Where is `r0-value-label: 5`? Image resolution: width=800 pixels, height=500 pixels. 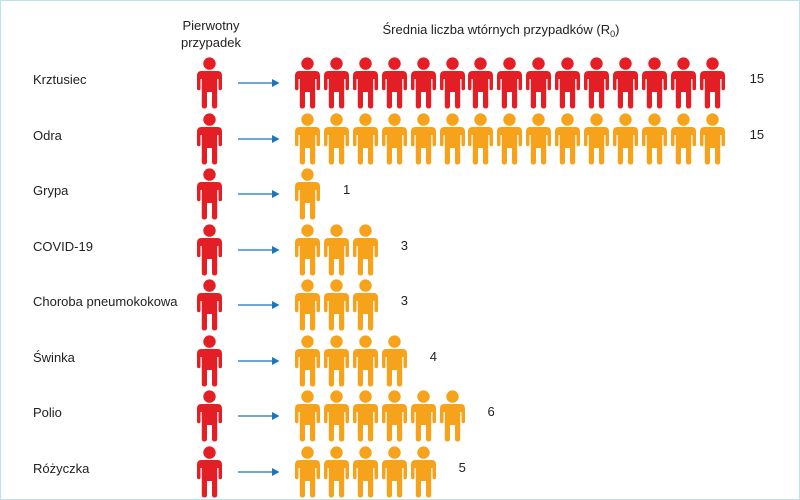 r0-value-label: 5 is located at coordinates (462, 467).